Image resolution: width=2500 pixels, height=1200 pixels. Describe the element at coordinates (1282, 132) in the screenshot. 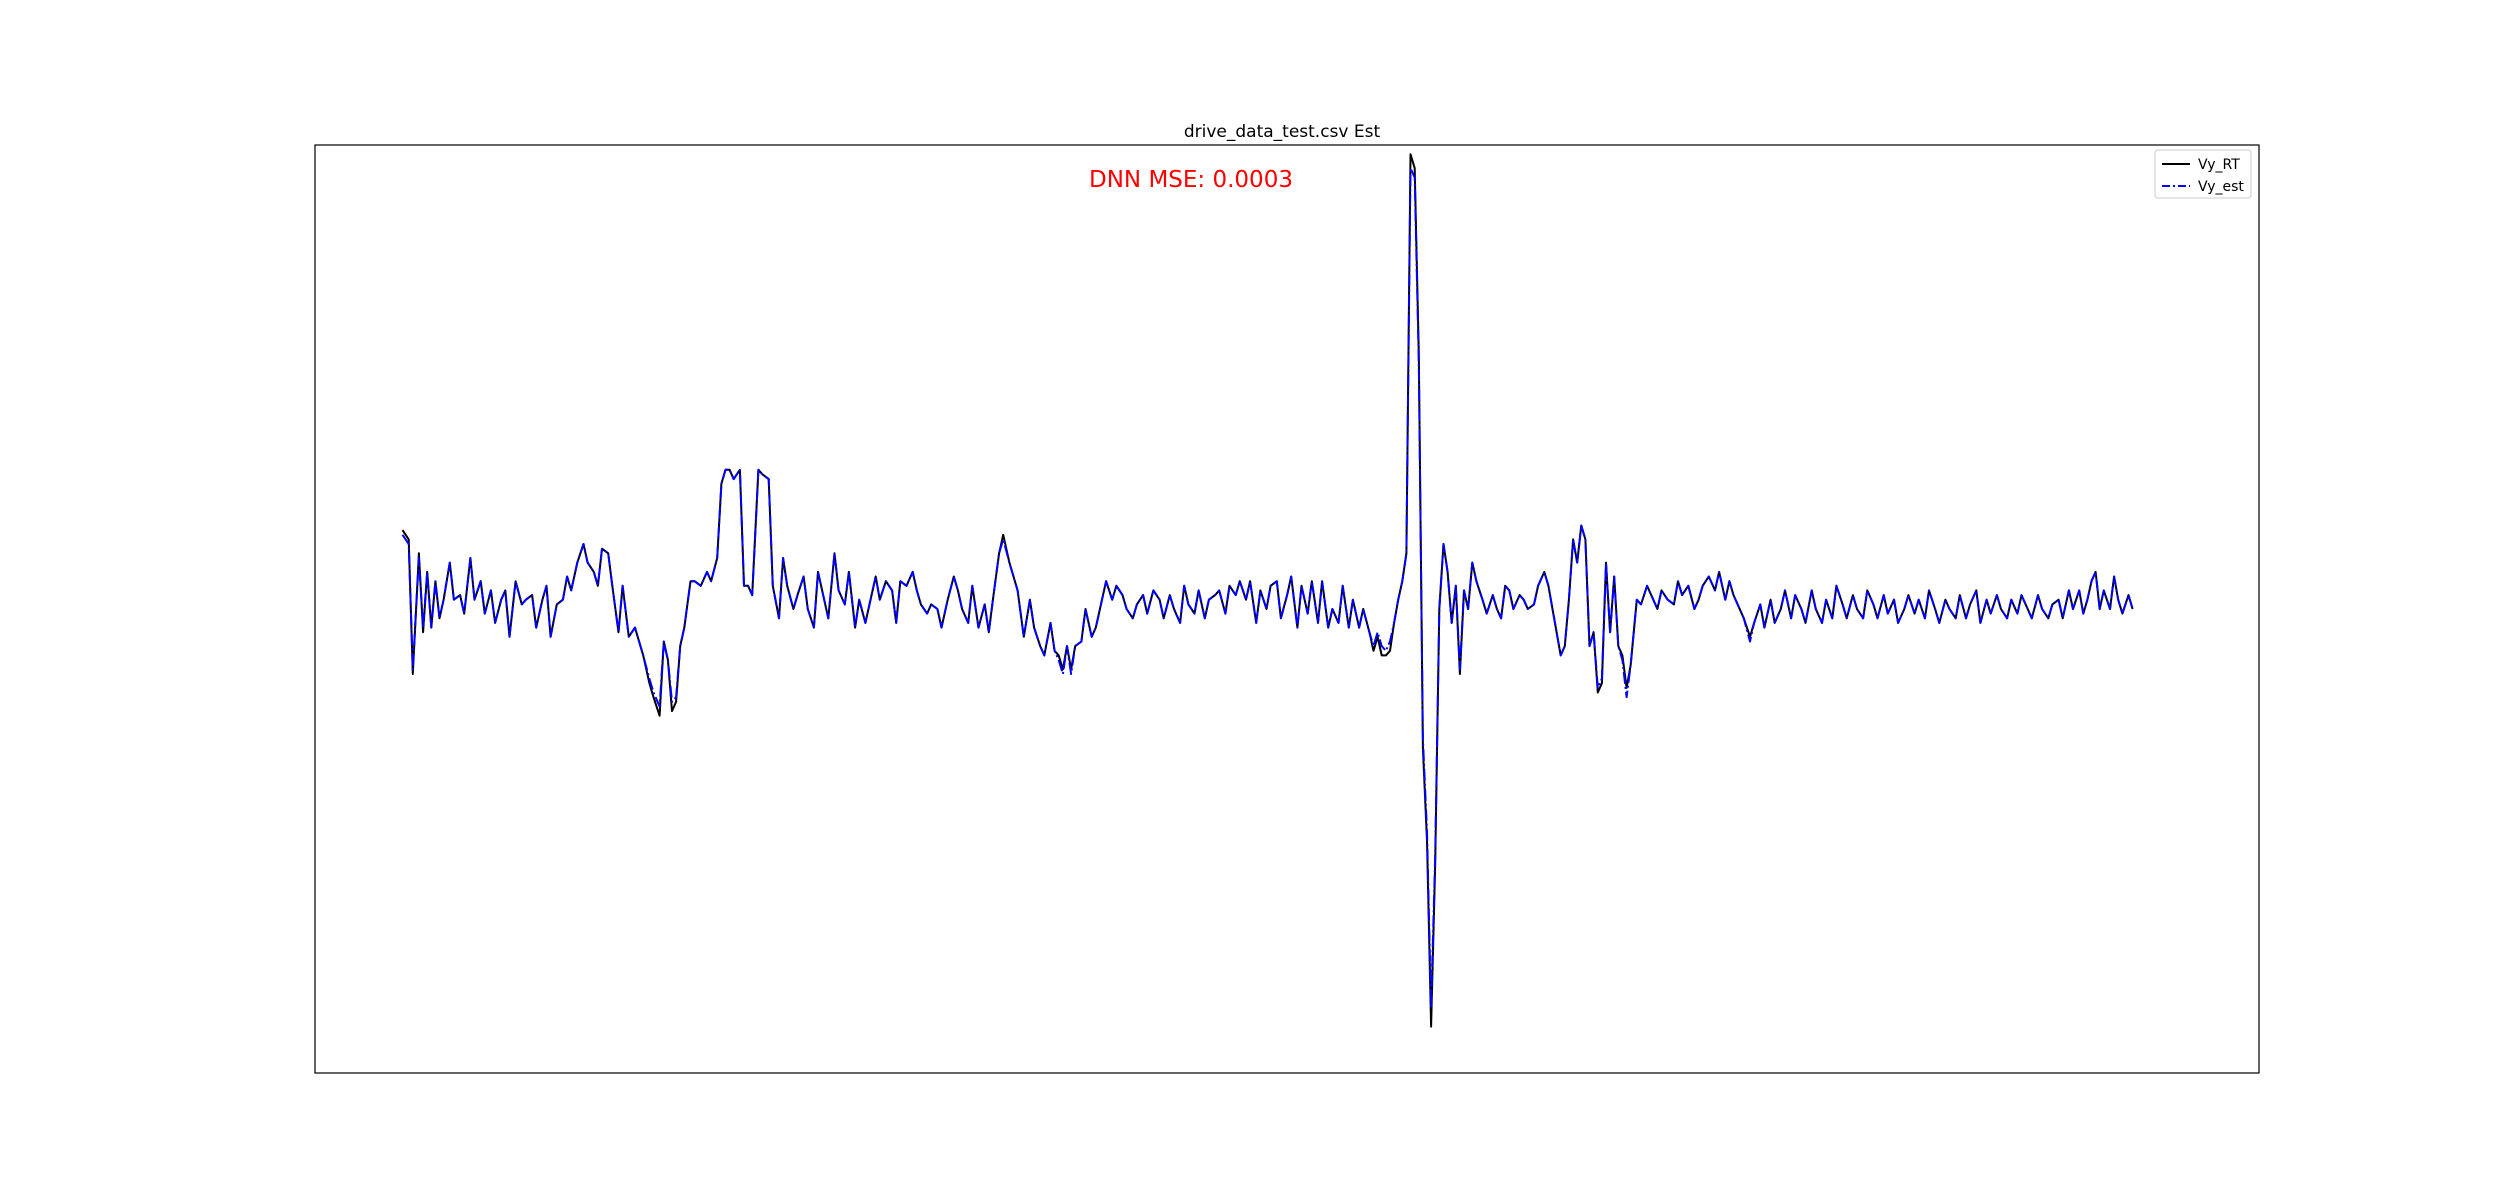

I see `chart-title: drive_data_test.csv Est` at that location.